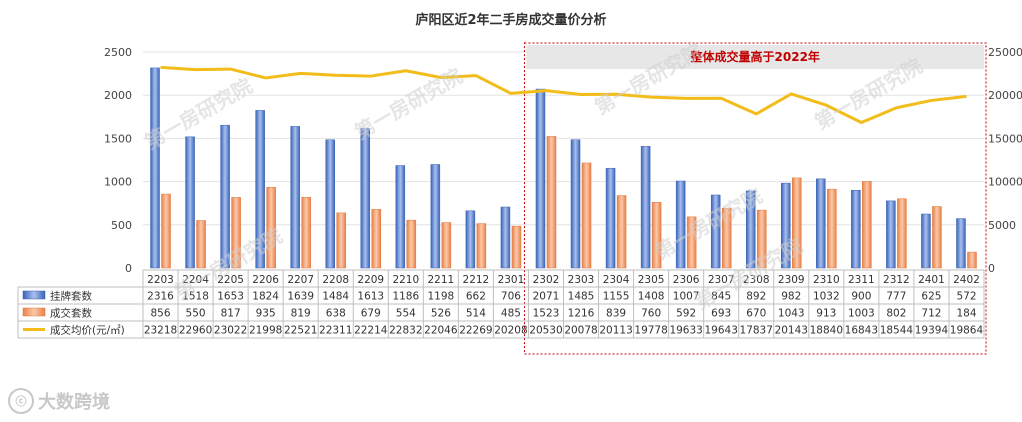 Image resolution: width=1022 pixels, height=422 pixels. What do you see at coordinates (756, 314) in the screenshot?
I see `table-value: 670` at bounding box center [756, 314].